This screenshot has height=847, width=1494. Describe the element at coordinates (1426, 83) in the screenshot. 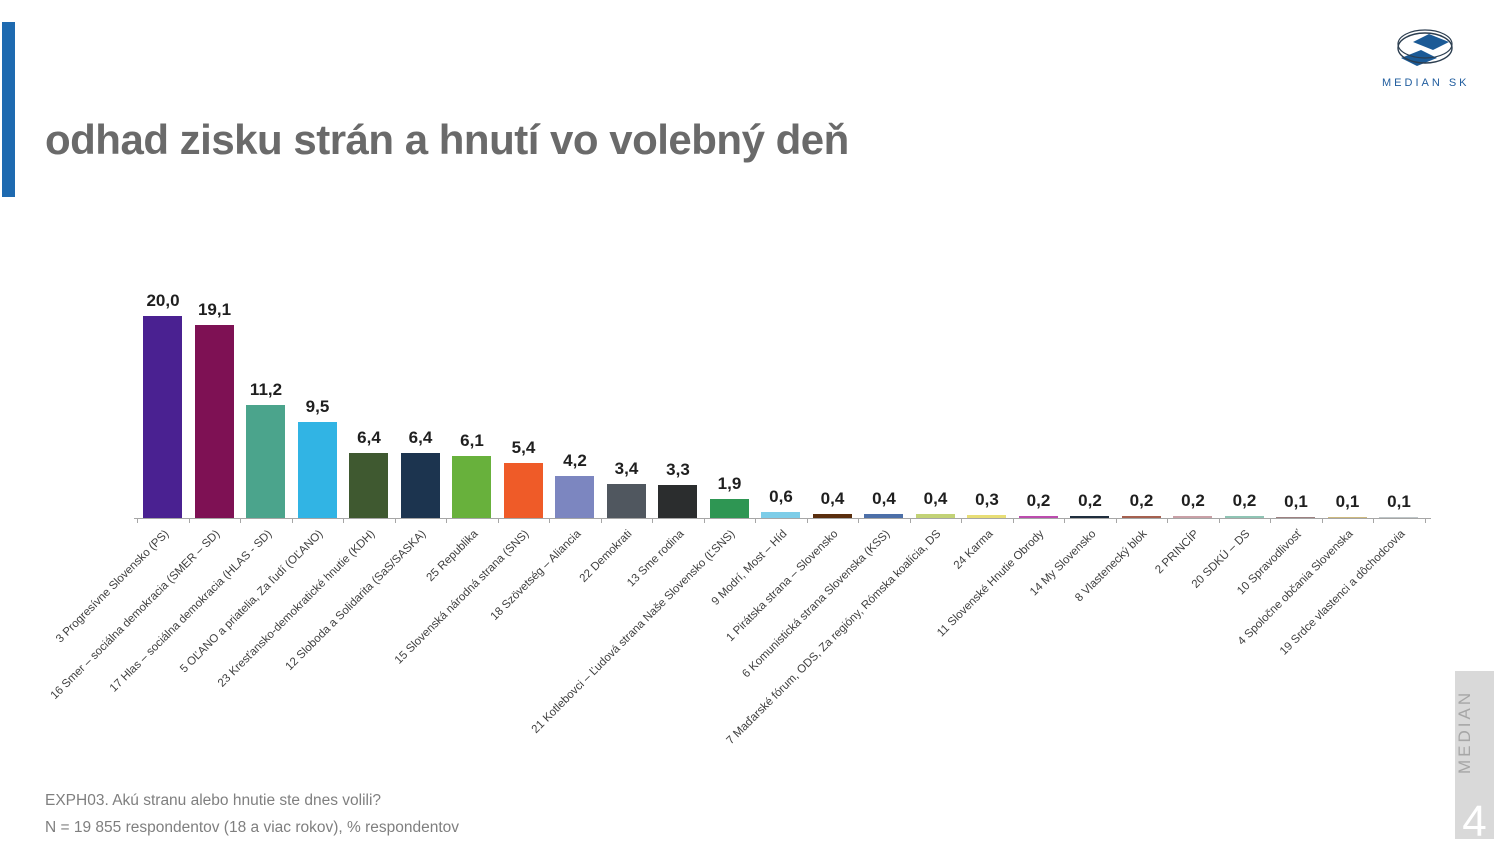

I see `logo-brand-text: MEDIAN SK` at that location.